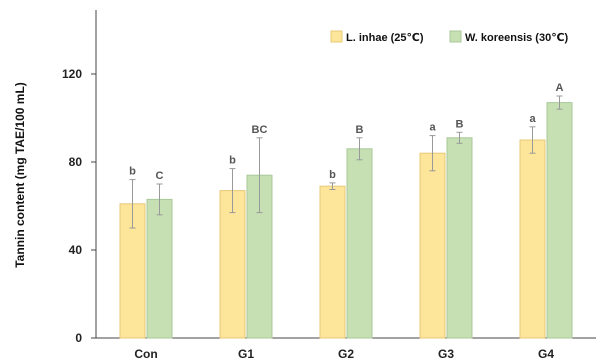 The height and width of the screenshot is (363, 611). What do you see at coordinates (72, 74) in the screenshot?
I see `y-tick-label: 120` at bounding box center [72, 74].